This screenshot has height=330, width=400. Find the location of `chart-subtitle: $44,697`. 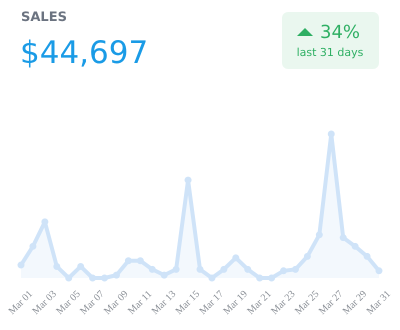

chart-subtitle: $44,697 is located at coordinates (84, 53).